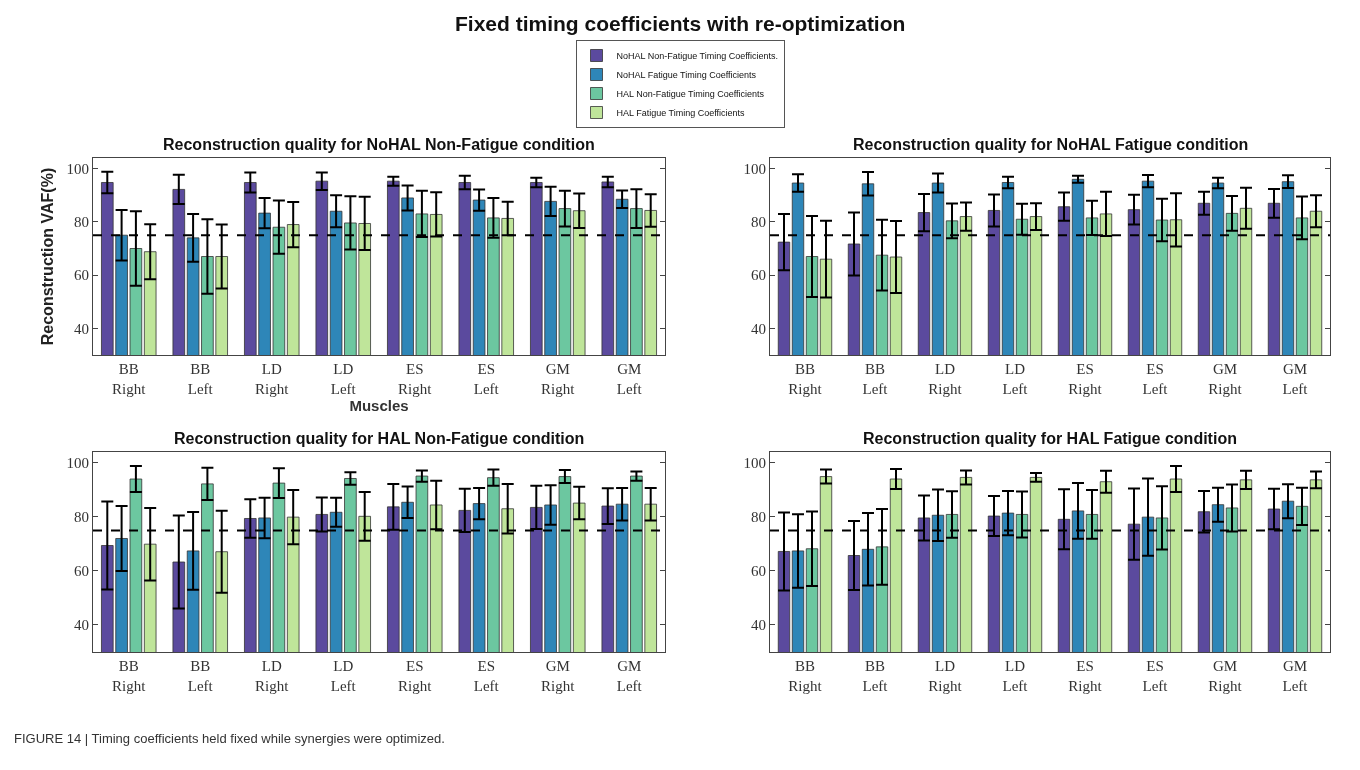 Image resolution: width=1360 pixels, height=770 pixels. Describe the element at coordinates (379, 405) in the screenshot. I see `x-axis-title: Muscles` at that location.